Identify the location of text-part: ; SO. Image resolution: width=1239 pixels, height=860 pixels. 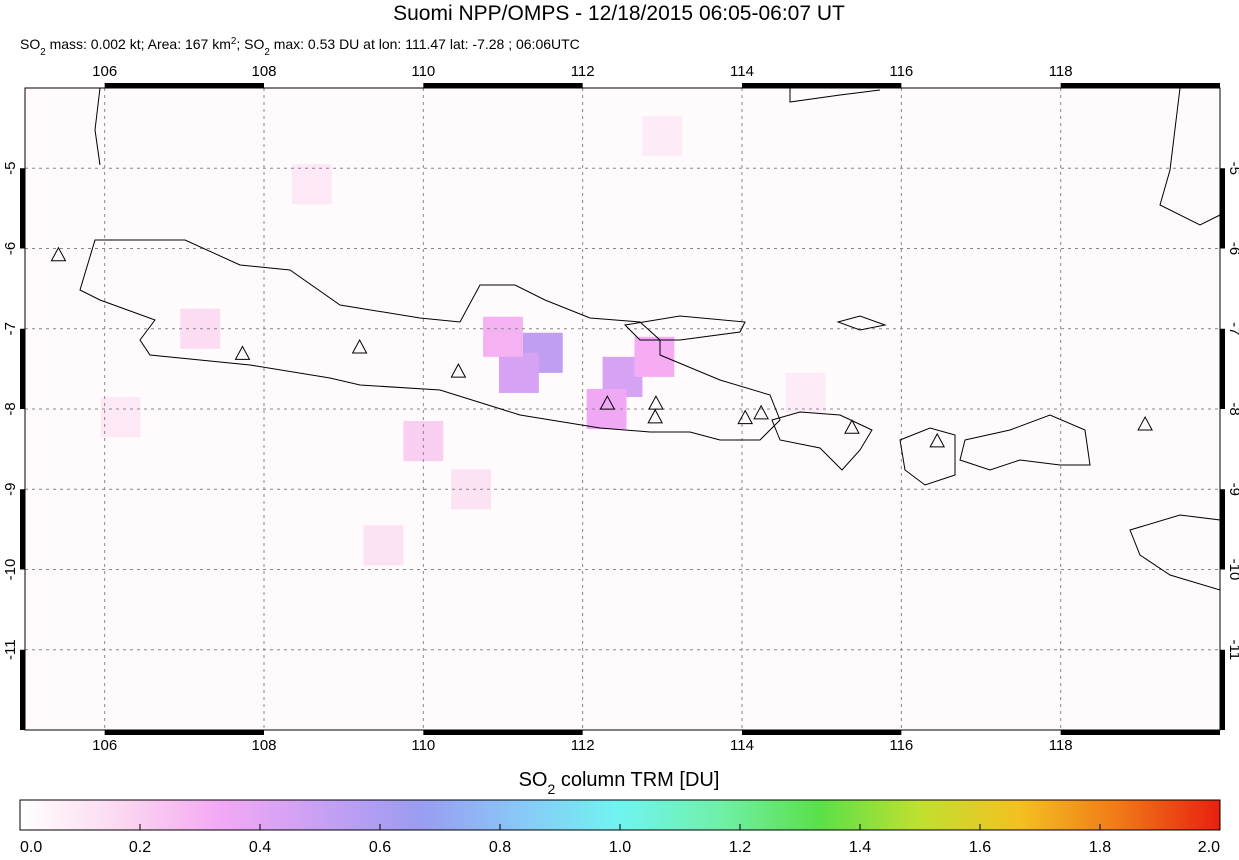
(250, 44).